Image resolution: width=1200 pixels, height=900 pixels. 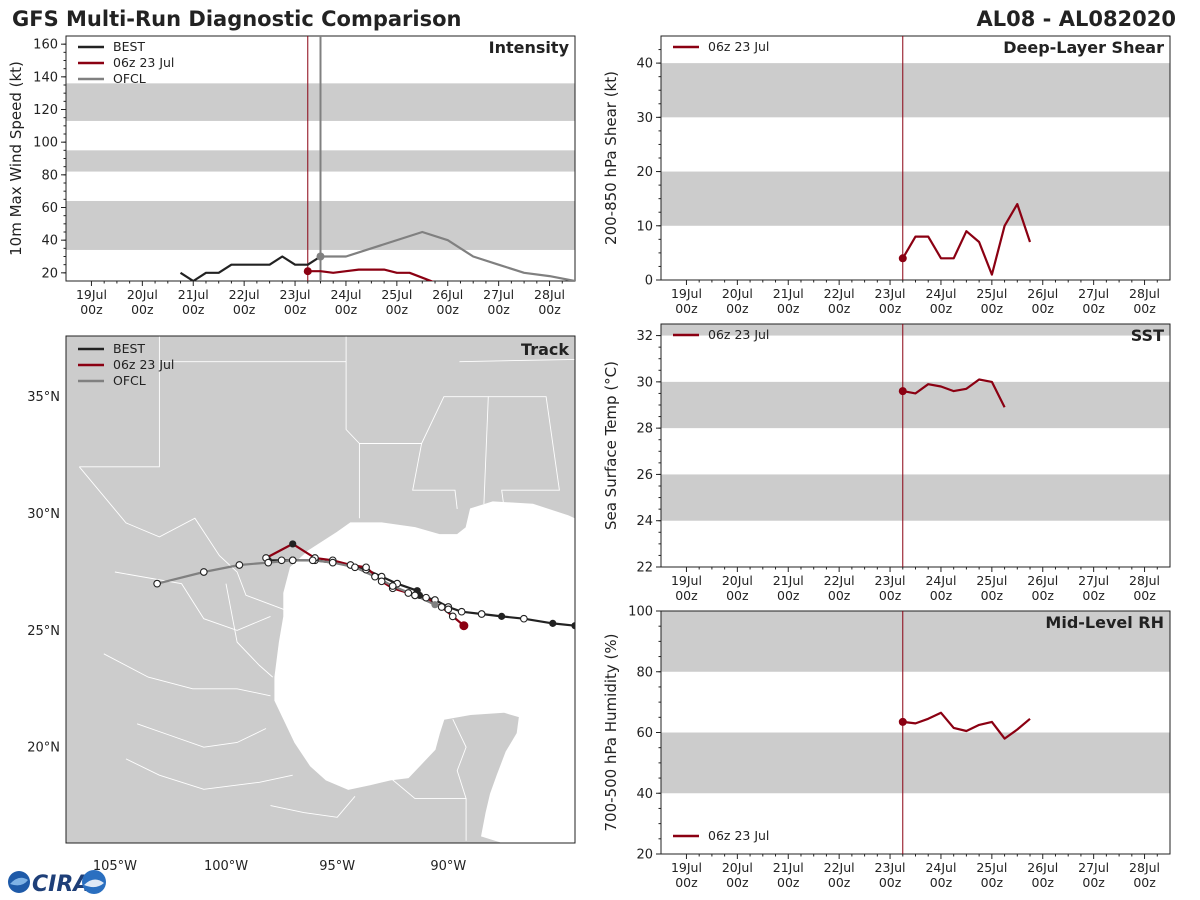 I want to click on lat-tick-label: 20°N, so click(x=43, y=748).